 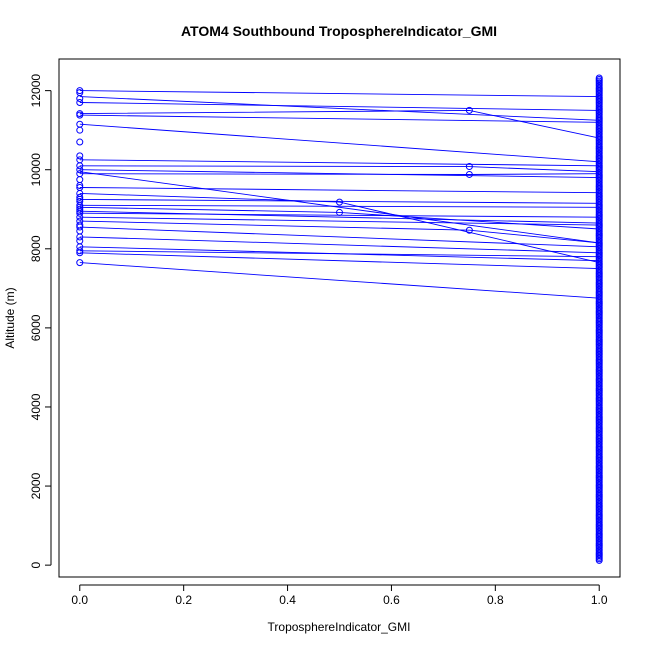 I want to click on x-tick-label: 0.2, so click(x=183, y=600).